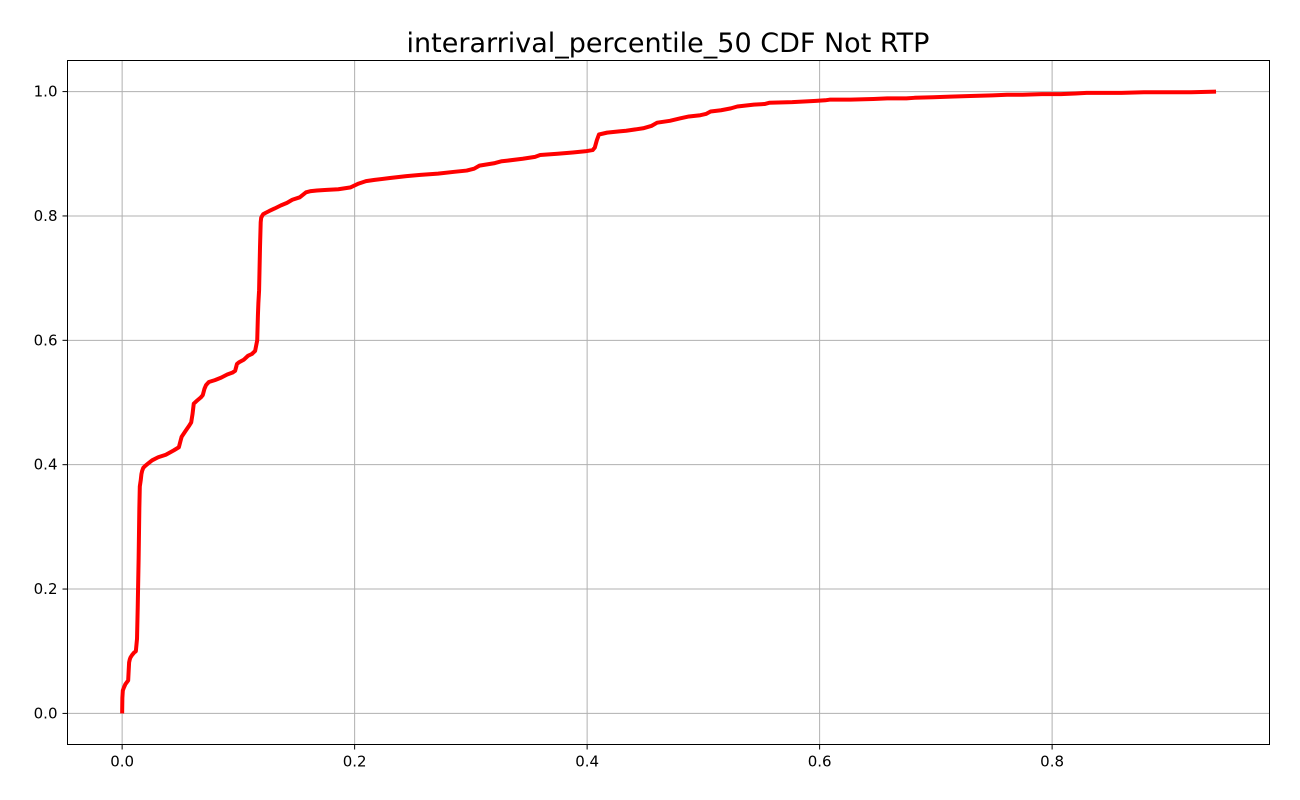 This screenshot has width=1300, height=800. What do you see at coordinates (355, 762) in the screenshot?
I see `x-tick-label: 0.2` at bounding box center [355, 762].